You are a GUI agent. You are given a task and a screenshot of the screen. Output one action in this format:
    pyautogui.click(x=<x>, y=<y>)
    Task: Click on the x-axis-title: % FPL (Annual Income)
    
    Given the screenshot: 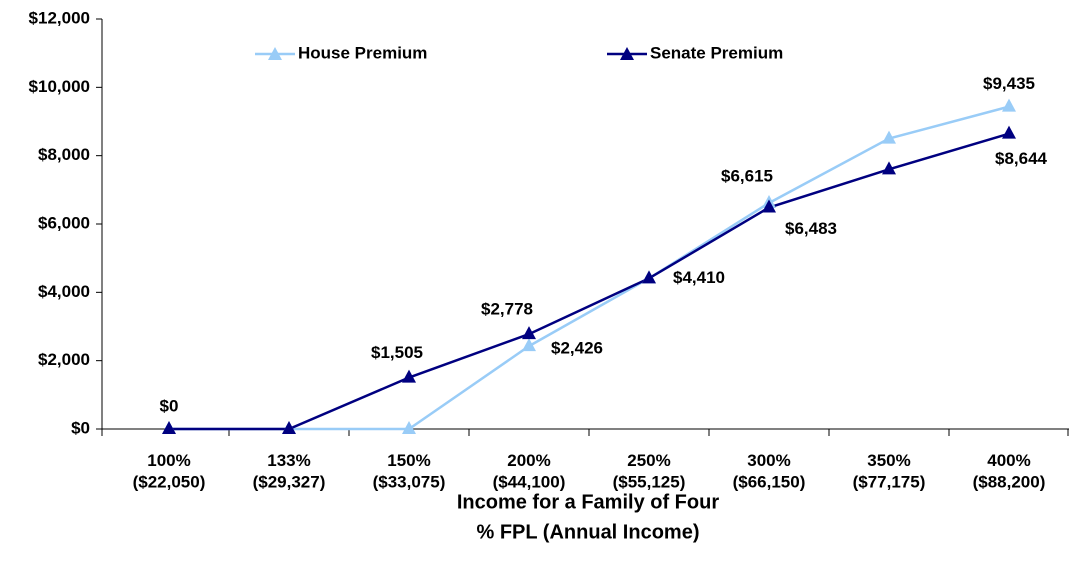 What is the action you would take?
    pyautogui.click(x=588, y=532)
    